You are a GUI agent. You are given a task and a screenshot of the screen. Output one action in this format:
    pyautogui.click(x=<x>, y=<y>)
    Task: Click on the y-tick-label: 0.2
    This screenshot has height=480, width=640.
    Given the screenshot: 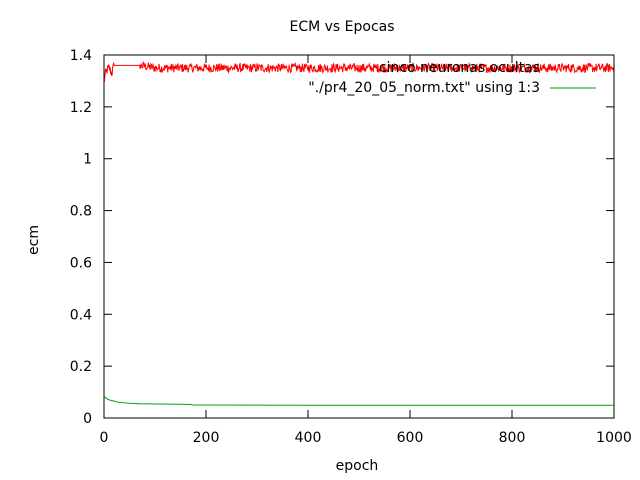 What is the action you would take?
    pyautogui.click(x=81, y=367)
    